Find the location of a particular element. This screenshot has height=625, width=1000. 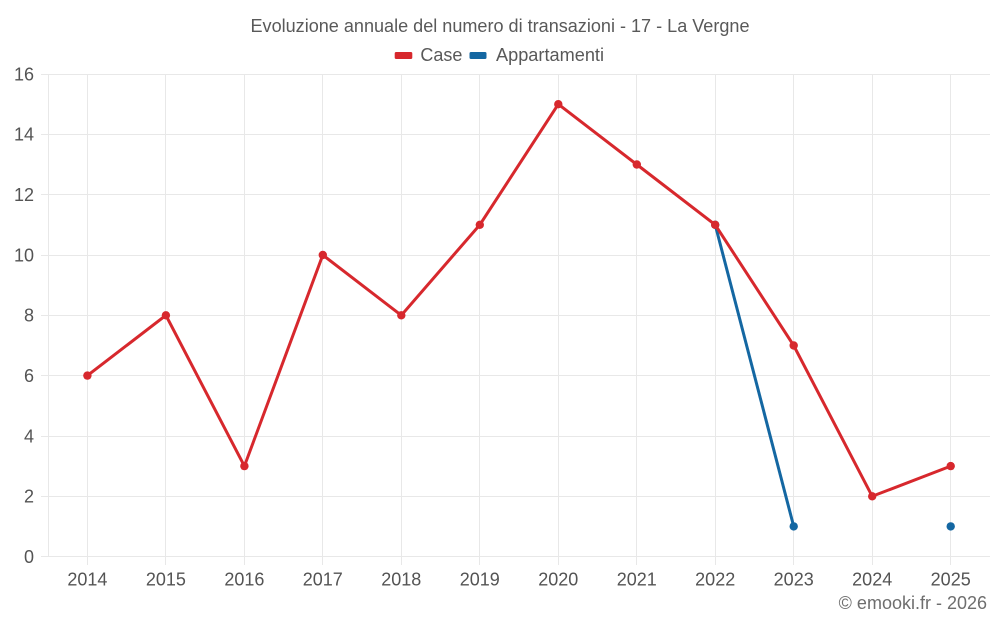

svg-text: 2021 is located at coordinates (637, 580).